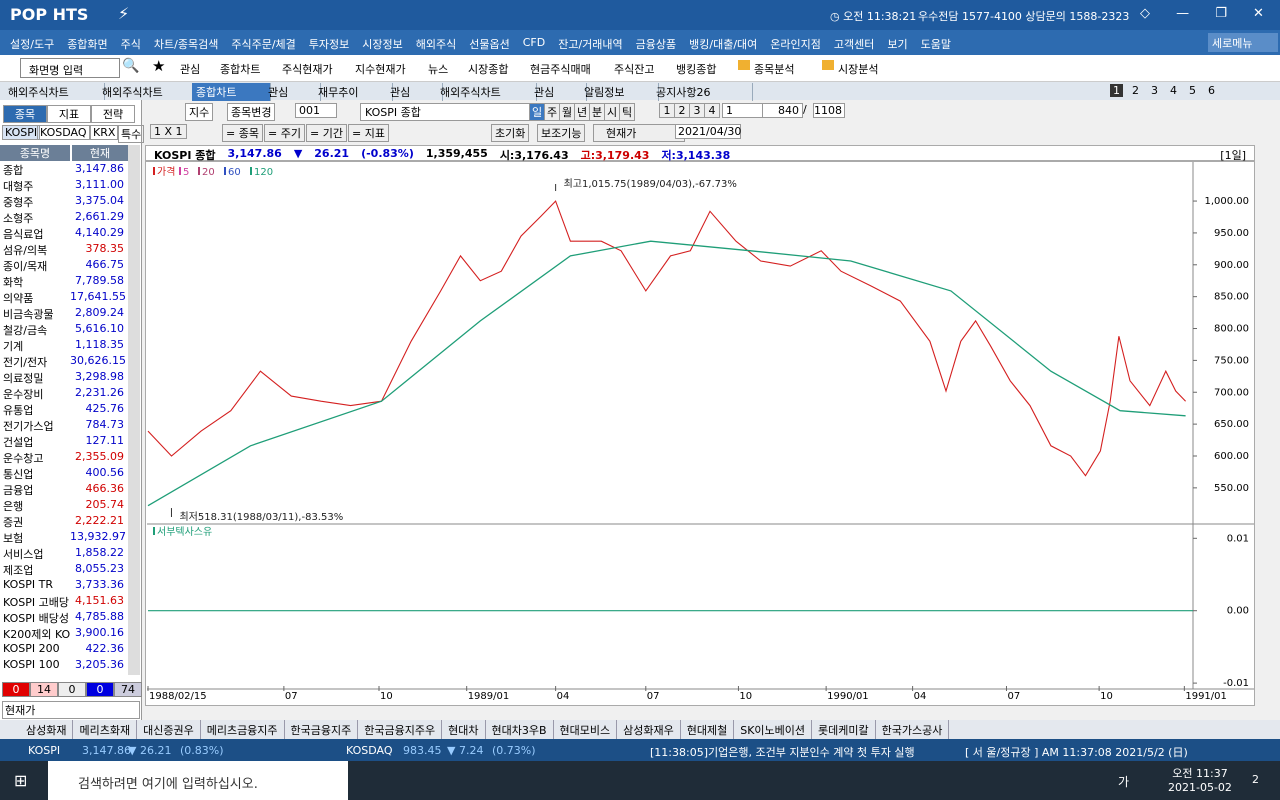 This screenshot has height=800, width=1280. Describe the element at coordinates (71, 710) in the screenshot. I see `panel-footer: 현재가` at that location.